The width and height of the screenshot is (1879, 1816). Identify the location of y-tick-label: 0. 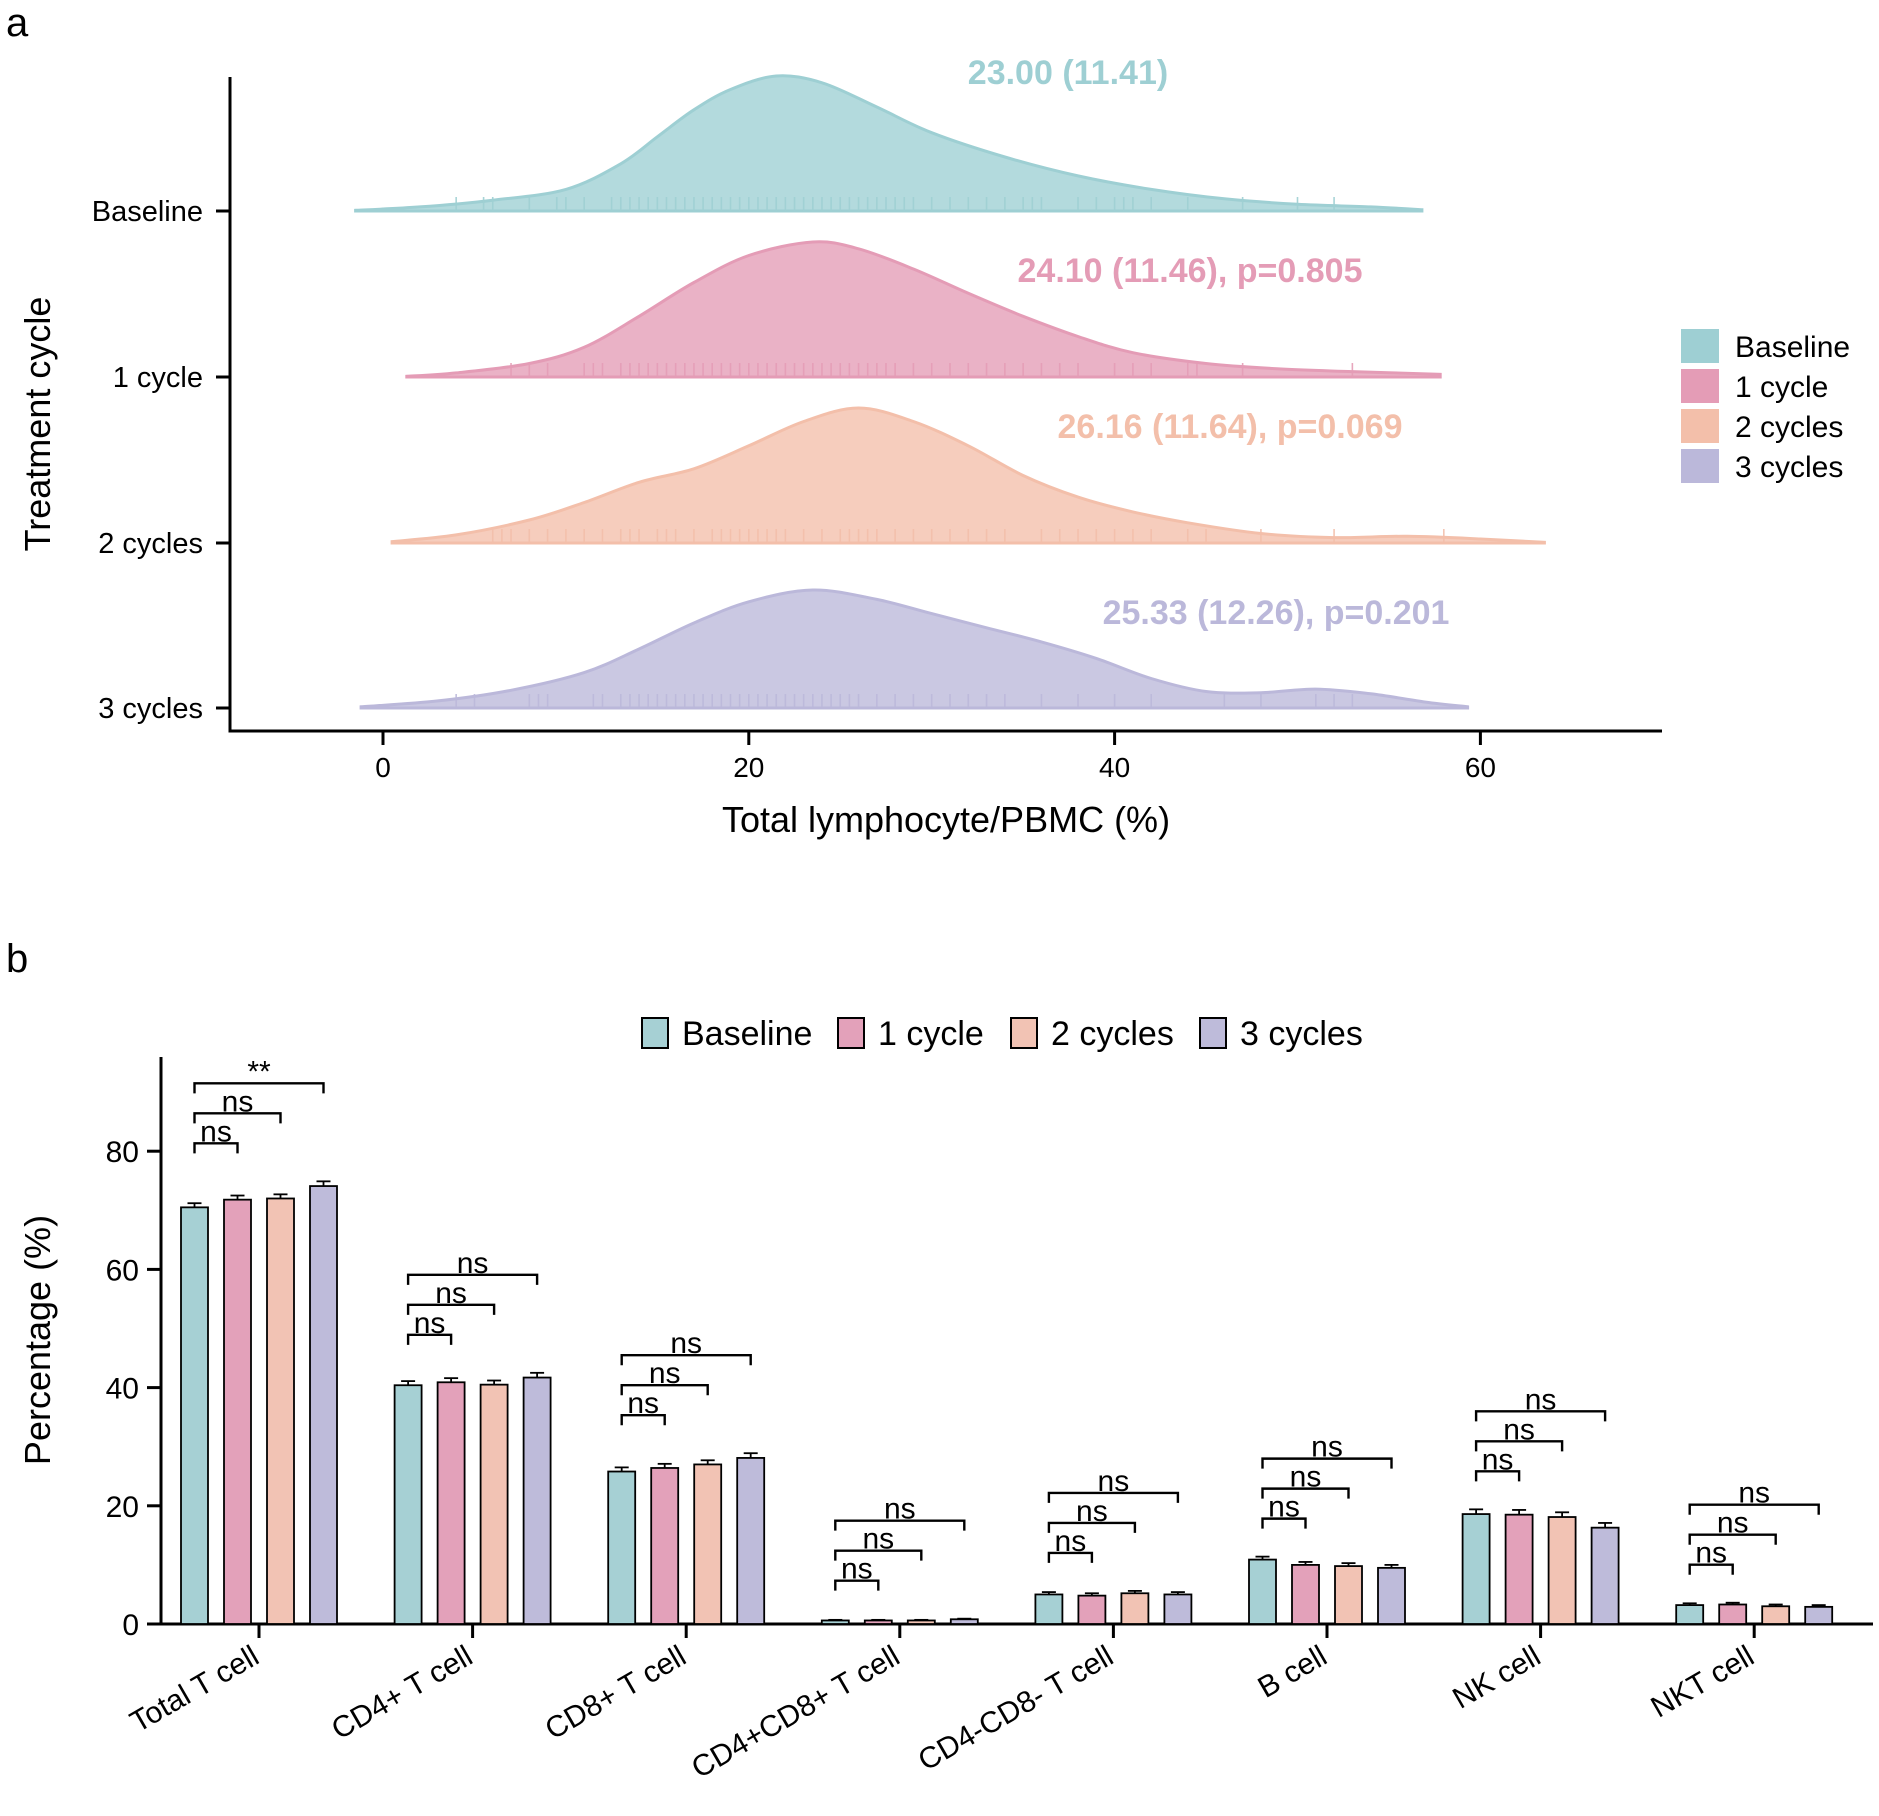
(130, 1625).